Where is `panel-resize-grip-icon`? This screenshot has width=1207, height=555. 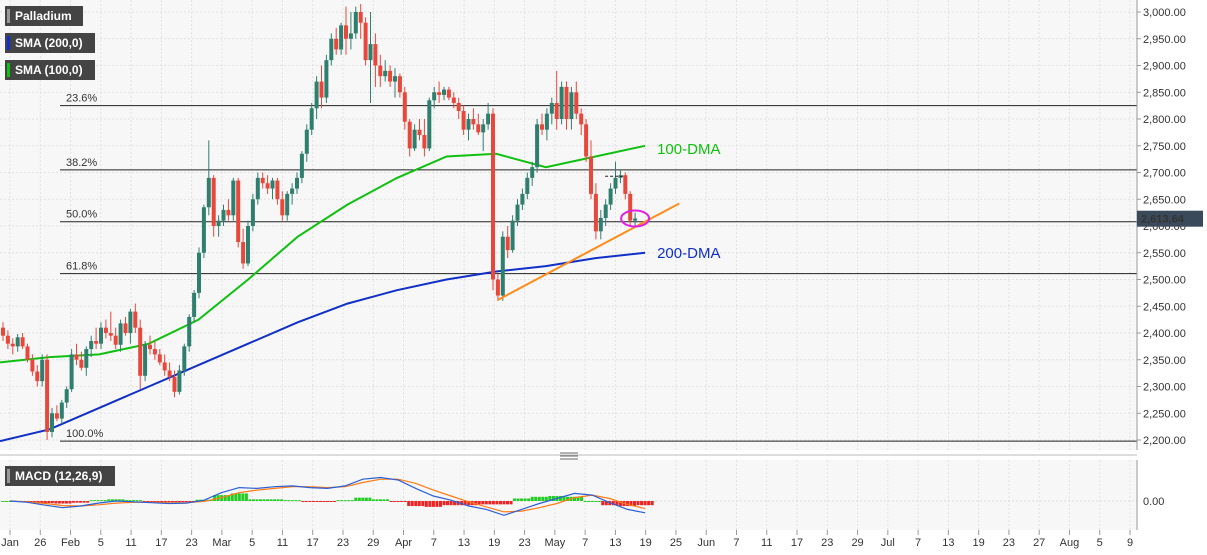
panel-resize-grip-icon is located at coordinates (569, 456).